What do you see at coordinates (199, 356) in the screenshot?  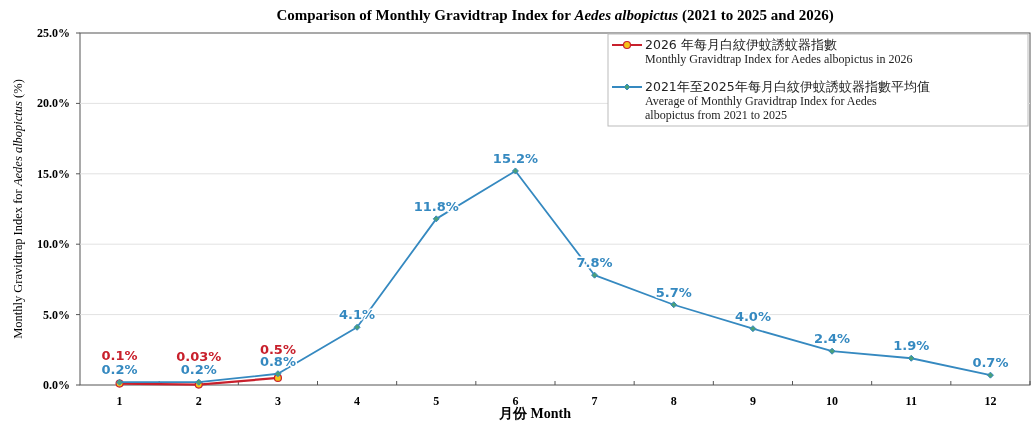 I see `data-label: 0.03%` at bounding box center [199, 356].